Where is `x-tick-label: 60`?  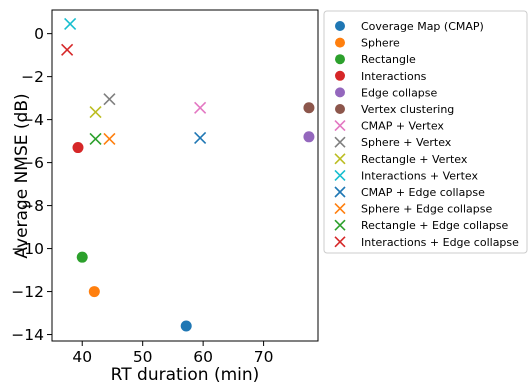 x-tick-label: 60 is located at coordinates (203, 357).